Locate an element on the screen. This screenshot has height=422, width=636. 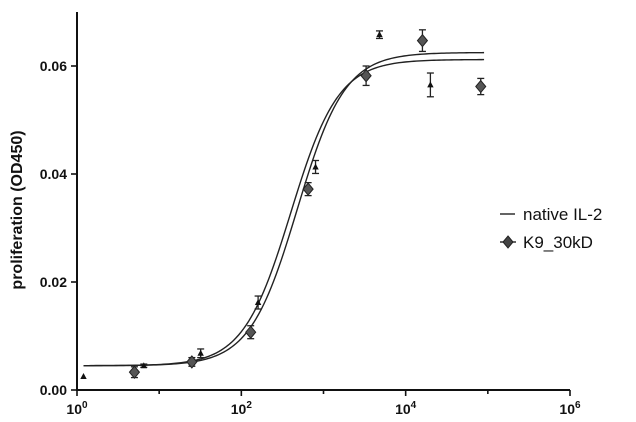
y-ticks: 0.00 0.02 0.04 0.06 is located at coordinates (58, 228).